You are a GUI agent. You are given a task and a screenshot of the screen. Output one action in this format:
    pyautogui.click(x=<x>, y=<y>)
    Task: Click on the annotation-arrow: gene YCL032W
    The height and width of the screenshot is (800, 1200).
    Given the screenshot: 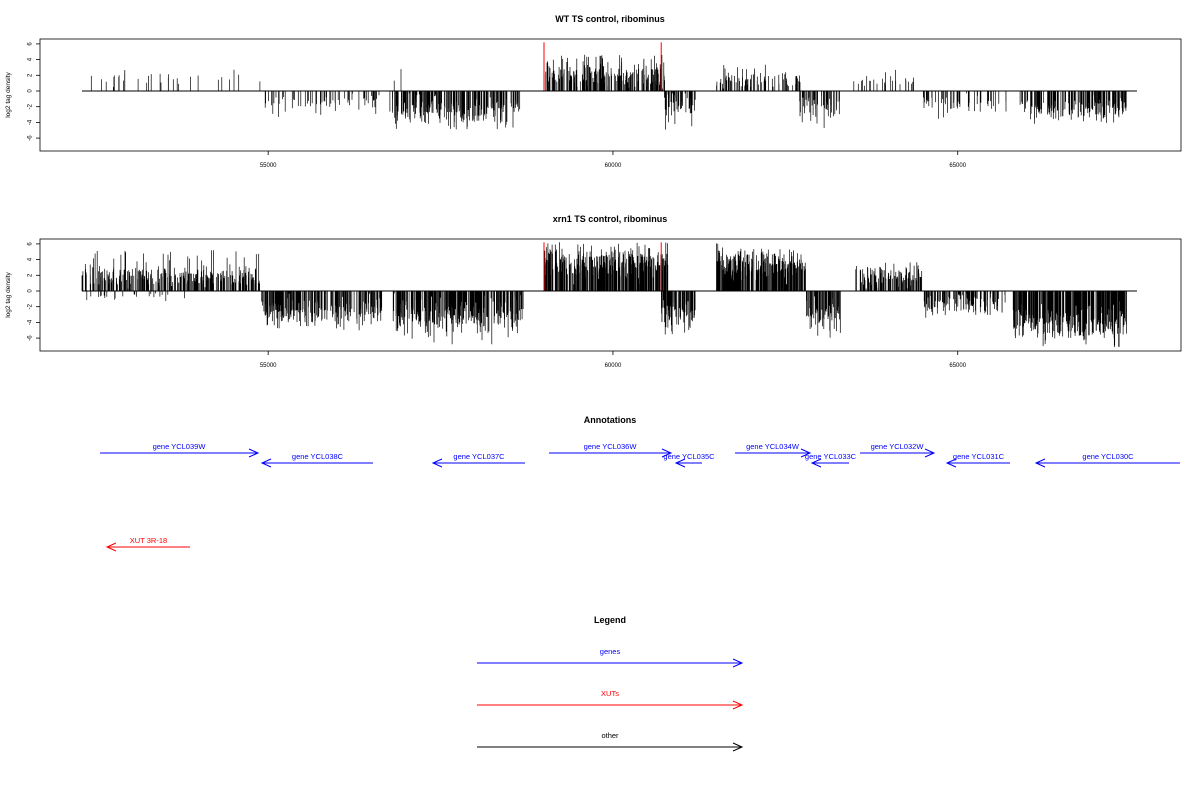 What is the action you would take?
    pyautogui.click(x=898, y=450)
    